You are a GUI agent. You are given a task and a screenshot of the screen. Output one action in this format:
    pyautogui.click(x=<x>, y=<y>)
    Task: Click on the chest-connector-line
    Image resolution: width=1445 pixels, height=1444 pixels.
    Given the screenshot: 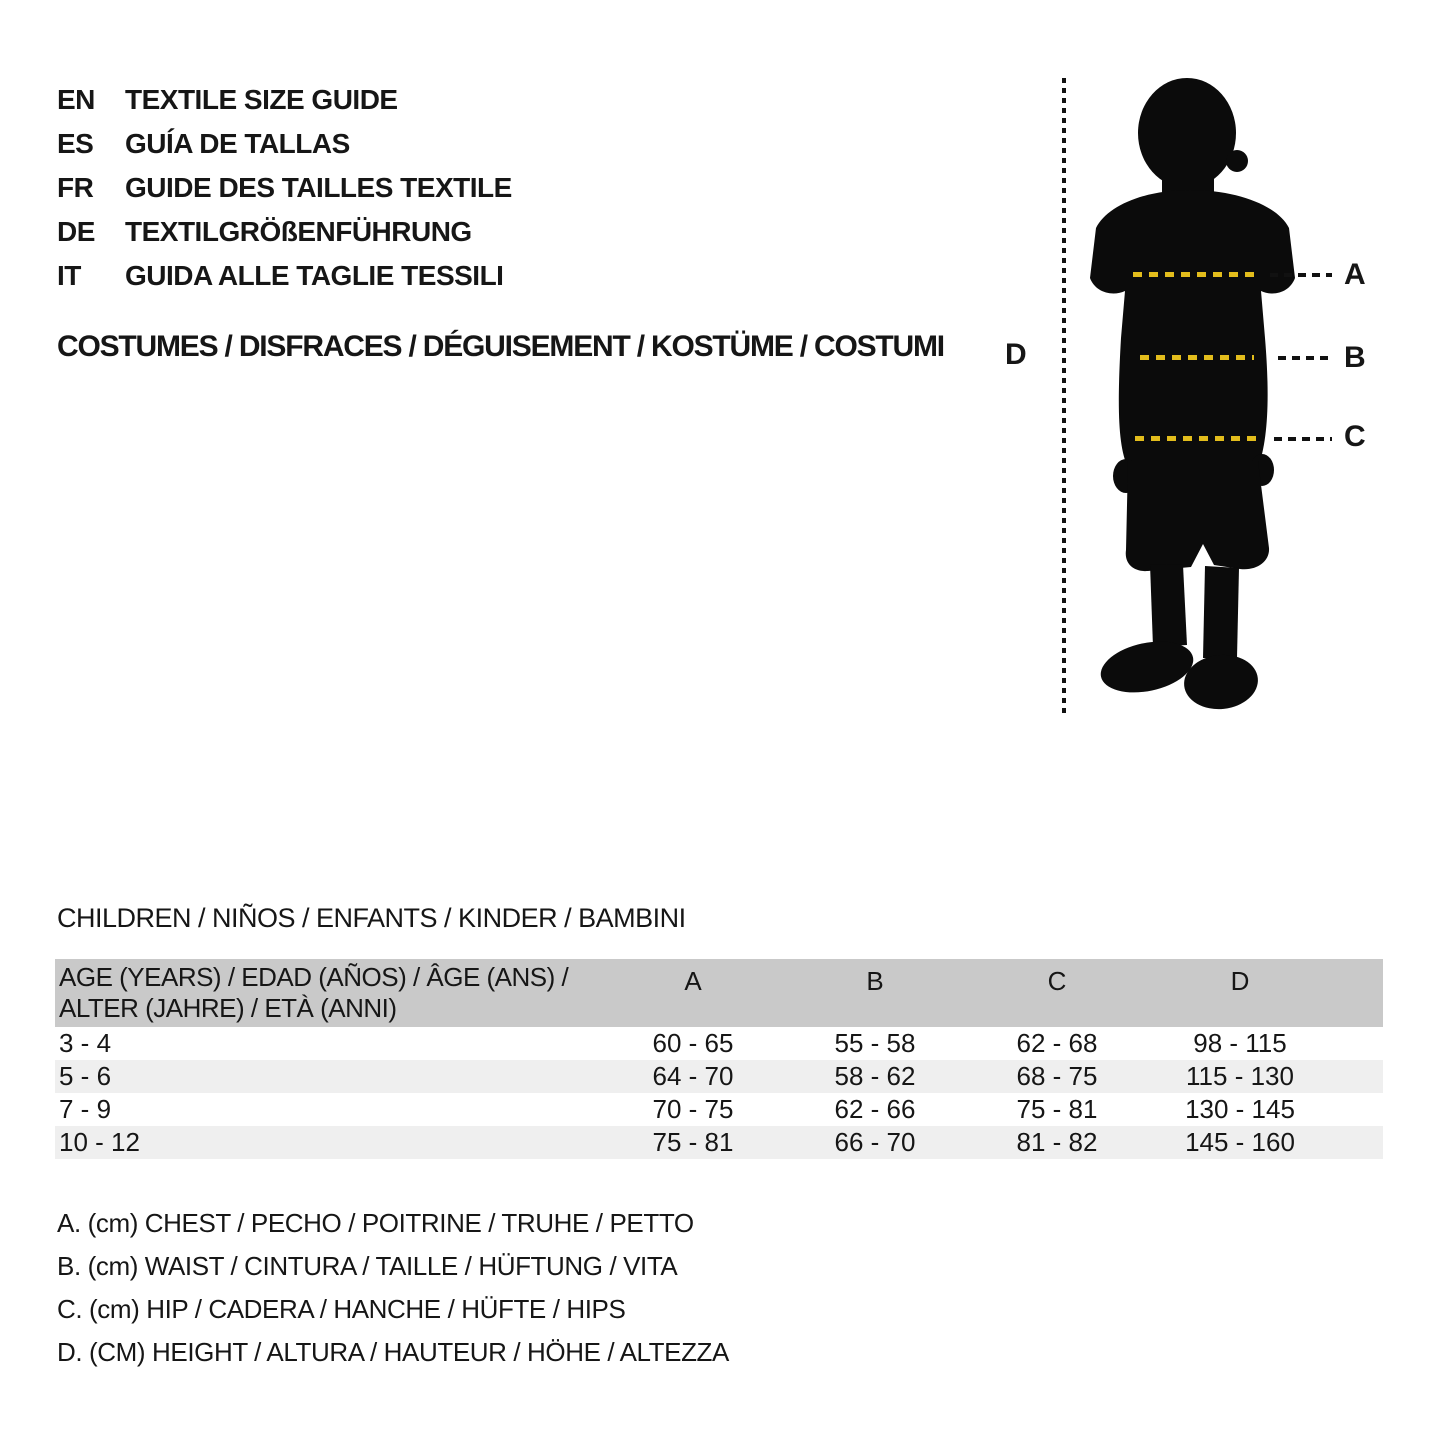 What is the action you would take?
    pyautogui.click(x=1301, y=275)
    